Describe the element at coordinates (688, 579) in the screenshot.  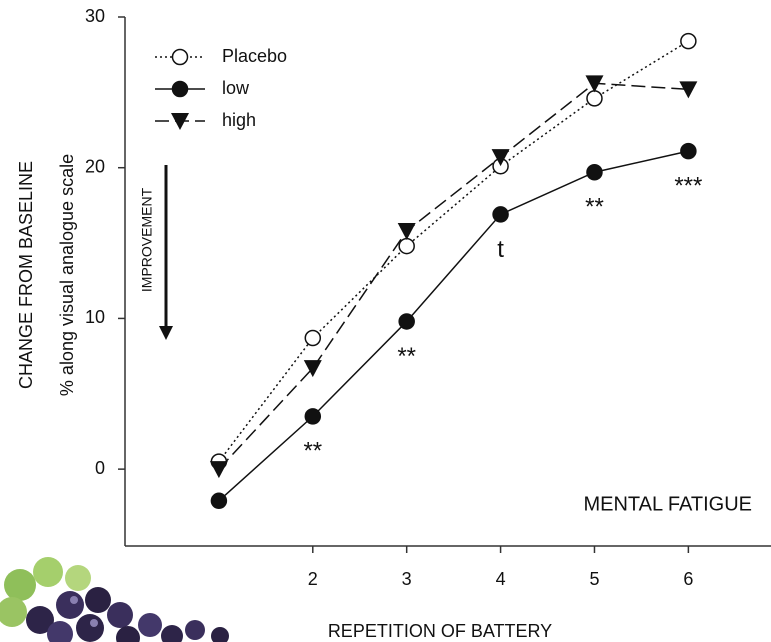
I see `x-tick-label: 6` at that location.